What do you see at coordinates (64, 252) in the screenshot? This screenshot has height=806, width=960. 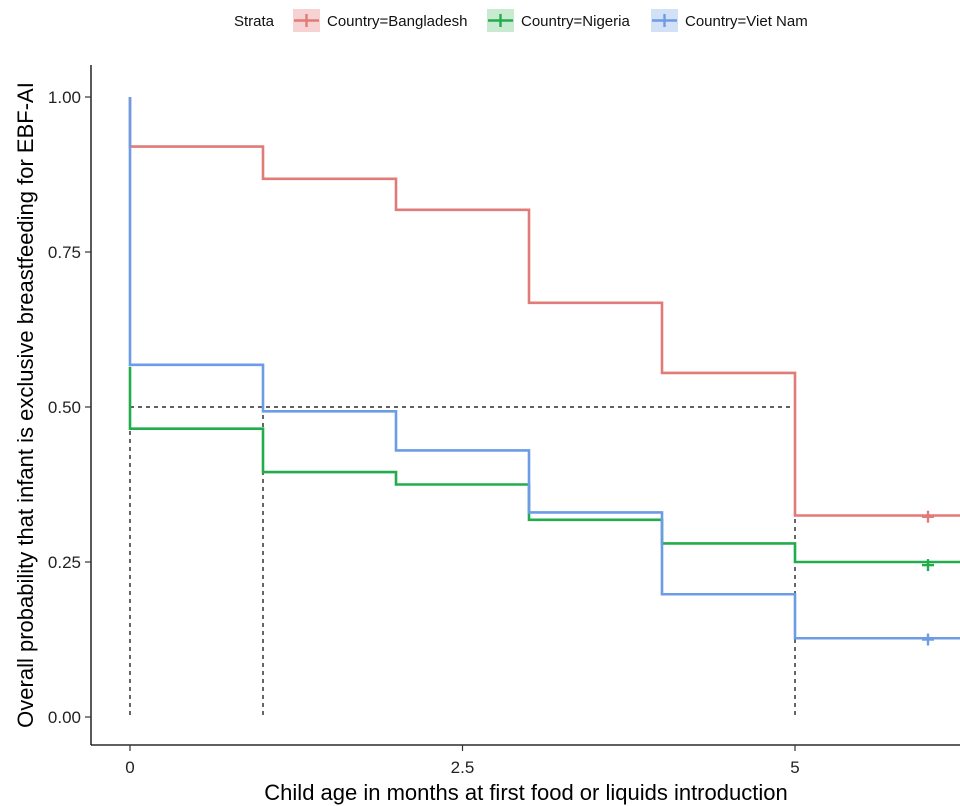 I see `y-tick-label: 0.75` at bounding box center [64, 252].